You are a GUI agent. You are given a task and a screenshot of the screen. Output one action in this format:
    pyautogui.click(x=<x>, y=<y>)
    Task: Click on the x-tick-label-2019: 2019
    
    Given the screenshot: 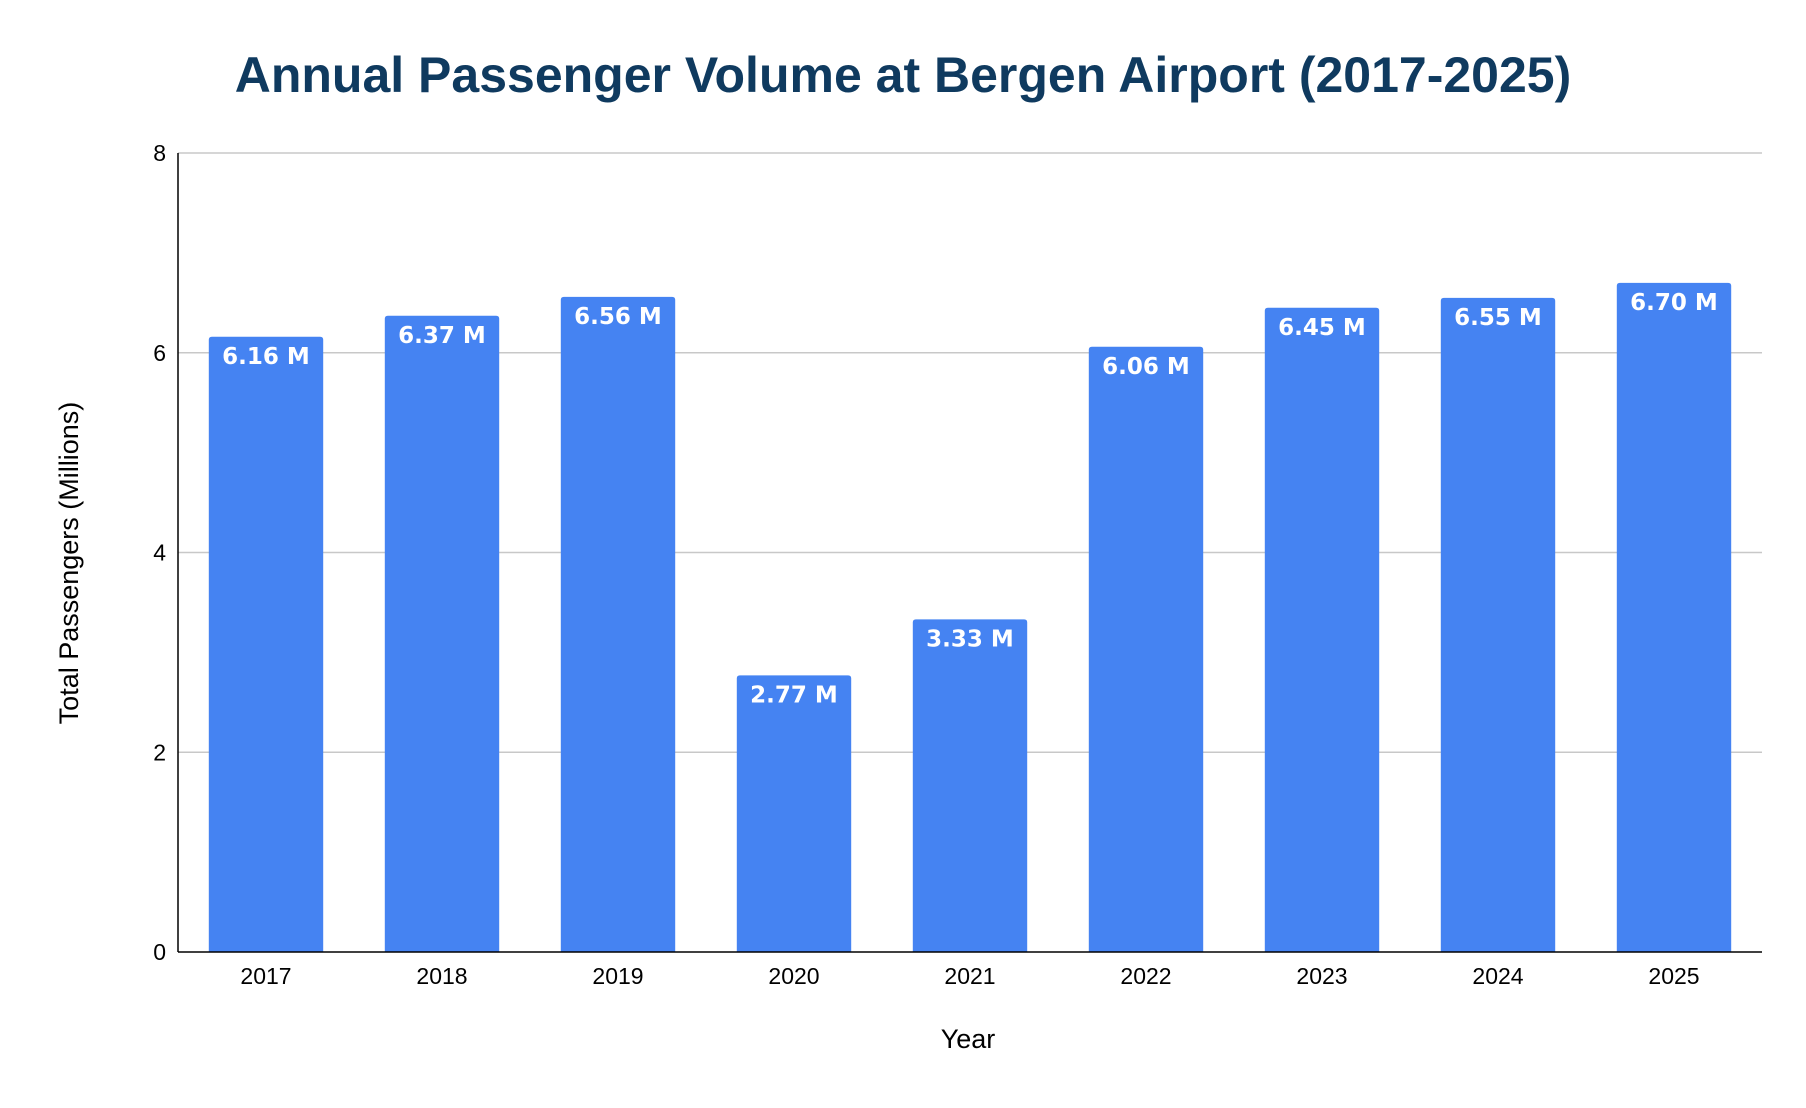 What is the action you would take?
    pyautogui.click(x=617, y=976)
    